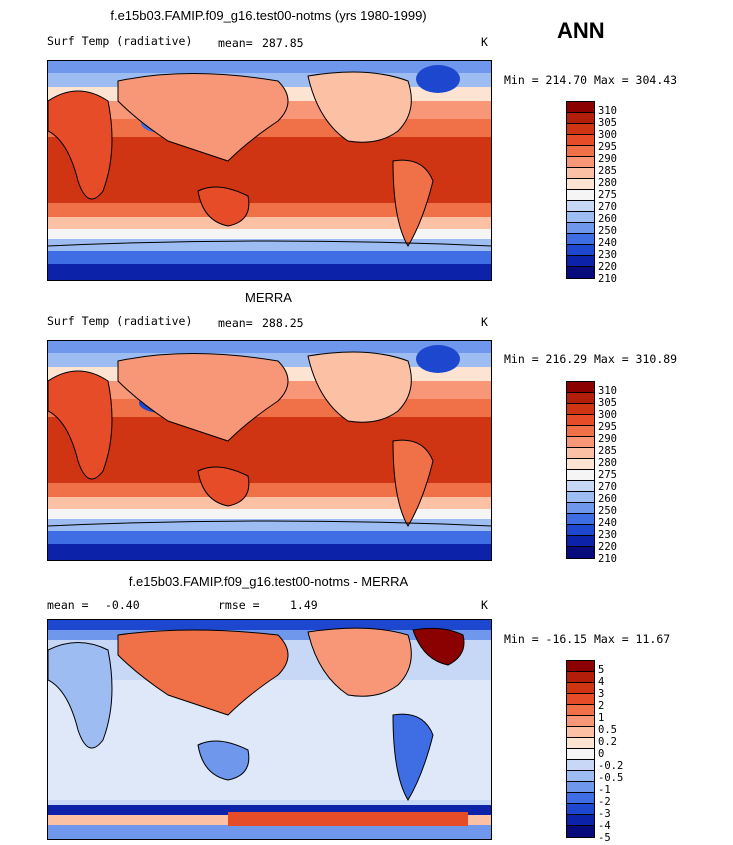 The height and width of the screenshot is (845, 733). What do you see at coordinates (607, 279) in the screenshot?
I see `panel-1-colorbar-tick: 210` at bounding box center [607, 279].